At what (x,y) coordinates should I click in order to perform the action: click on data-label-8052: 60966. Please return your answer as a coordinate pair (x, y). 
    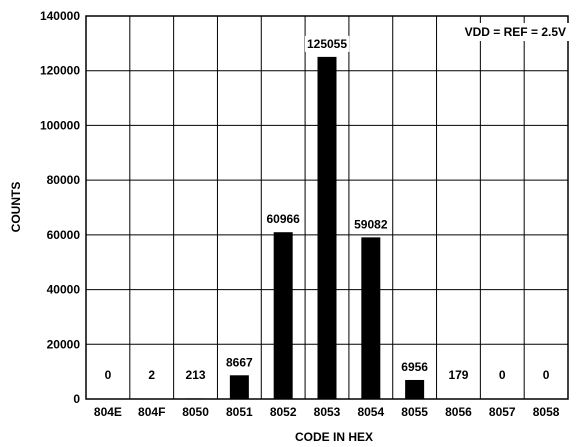
    Looking at the image, I should click on (283, 219).